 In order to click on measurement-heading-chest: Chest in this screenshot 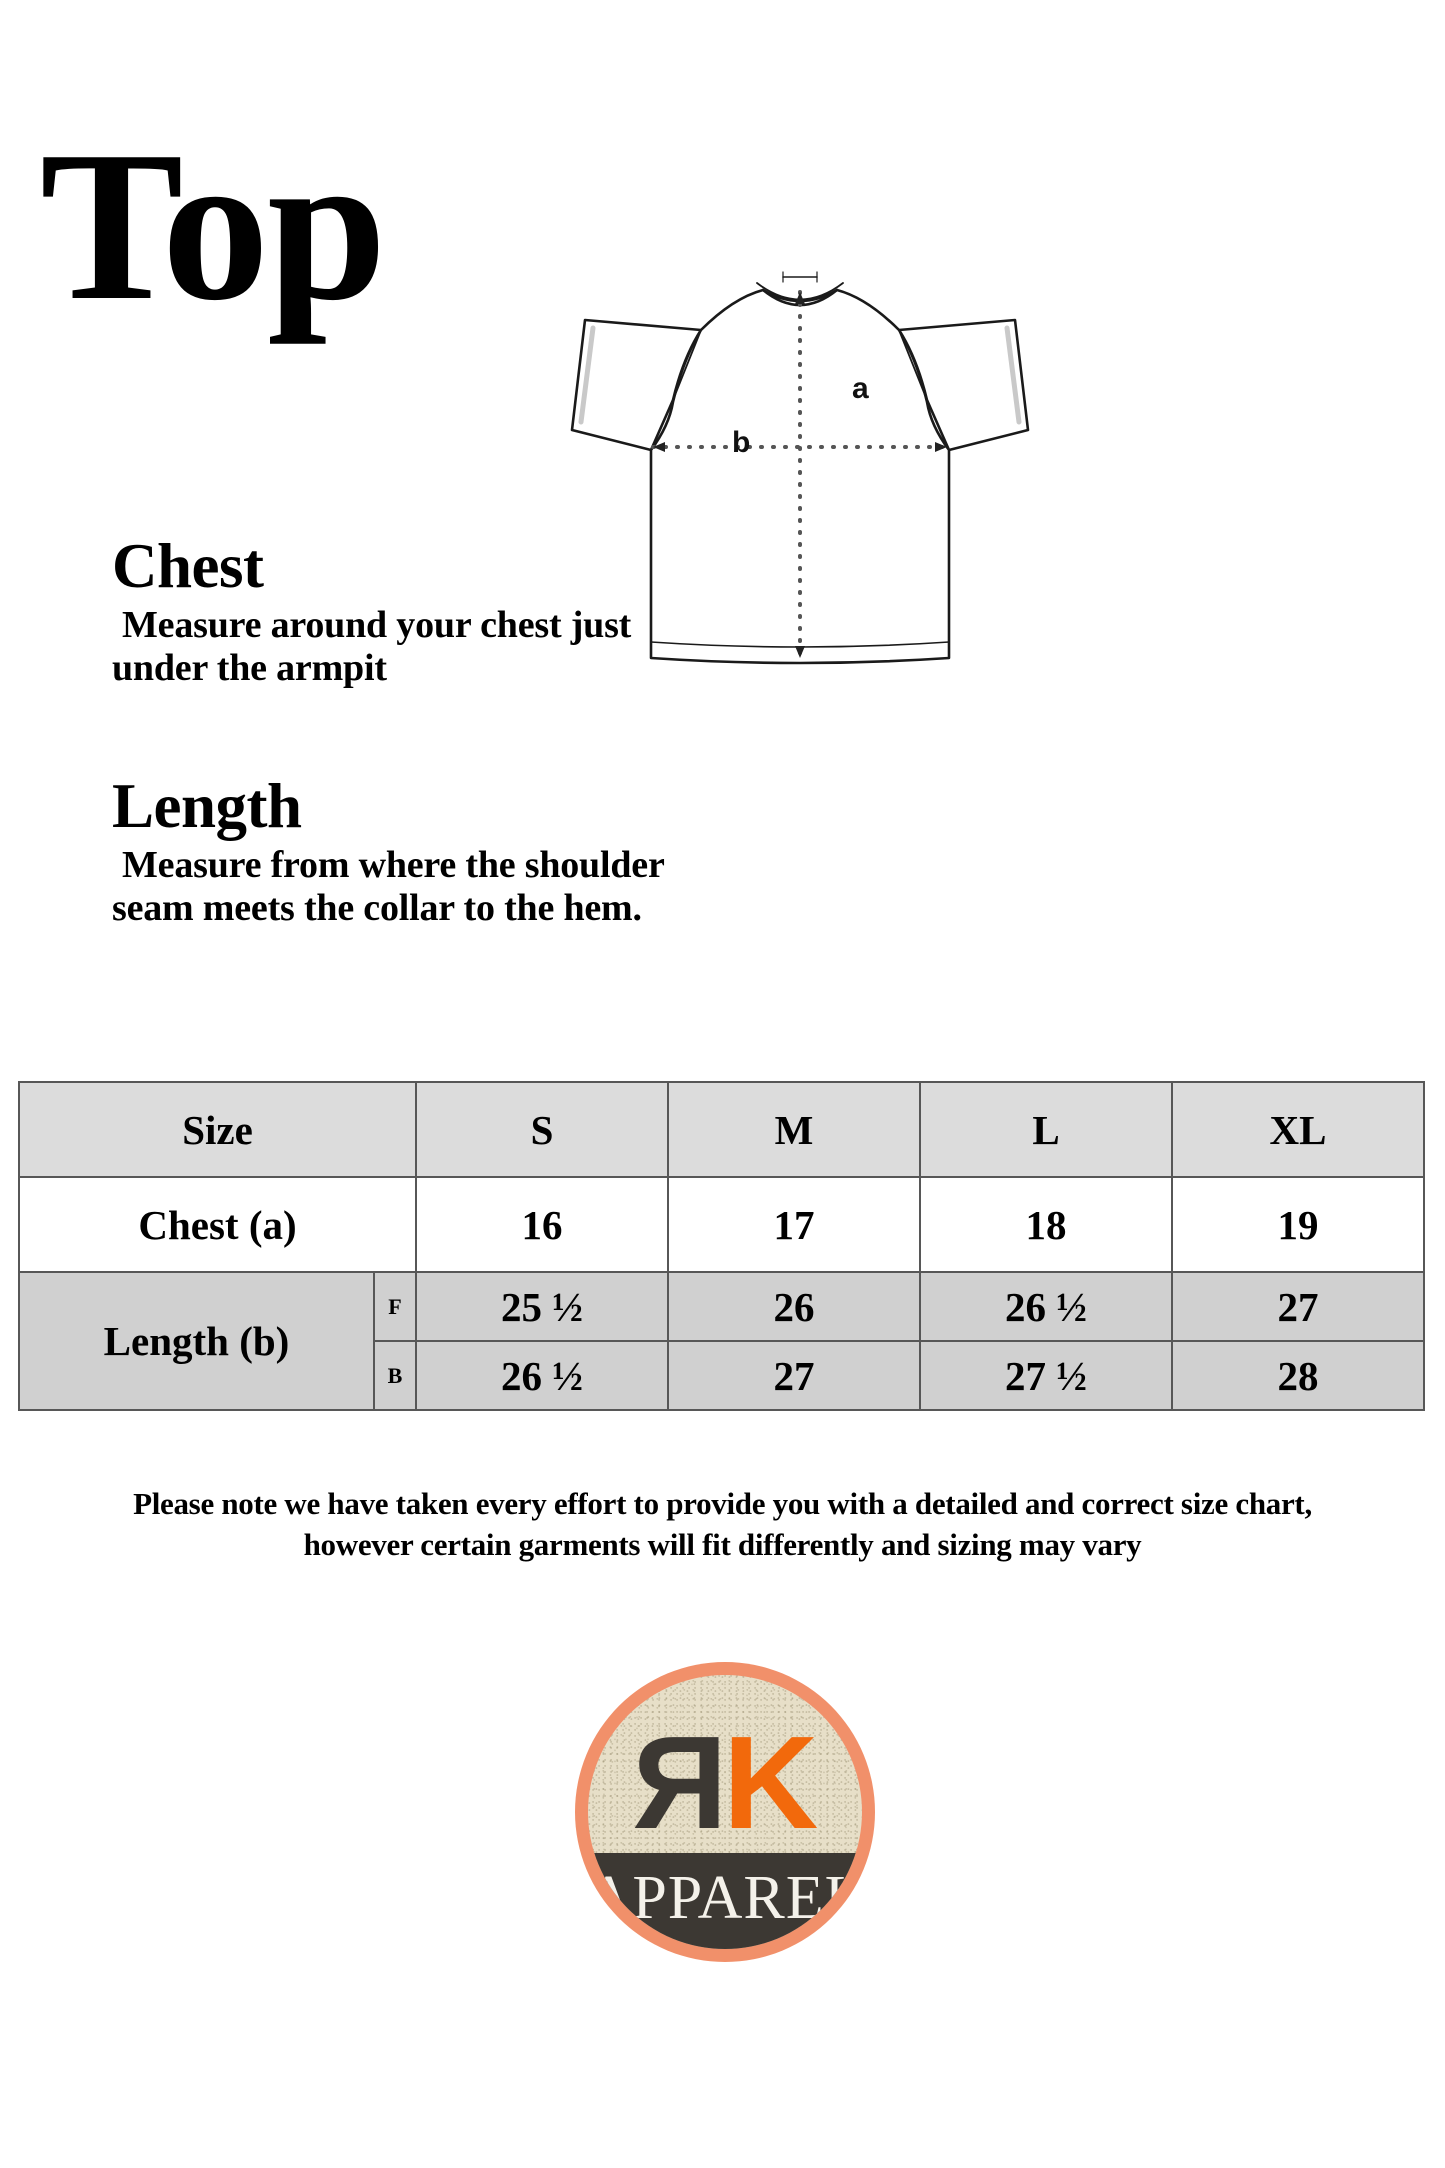, I will do `click(188, 566)`.